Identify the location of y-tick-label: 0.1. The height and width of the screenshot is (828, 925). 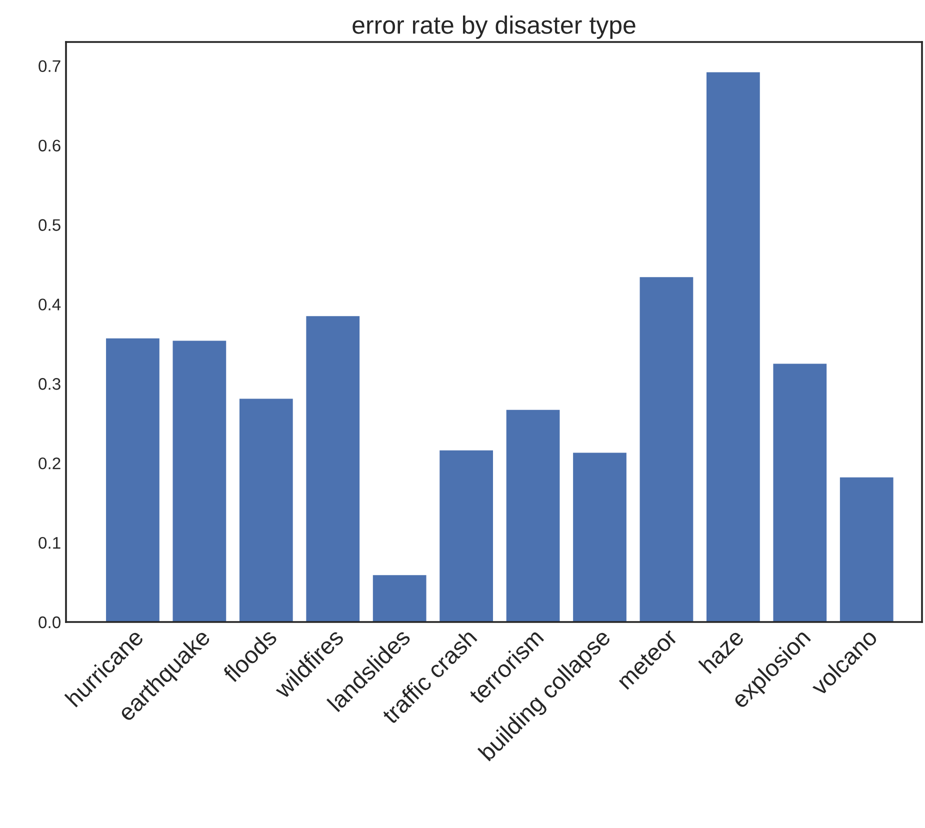
(49, 542).